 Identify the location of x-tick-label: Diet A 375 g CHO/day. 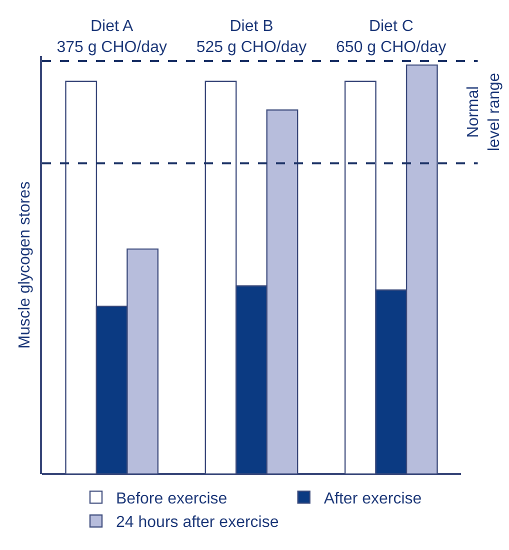
(111, 37).